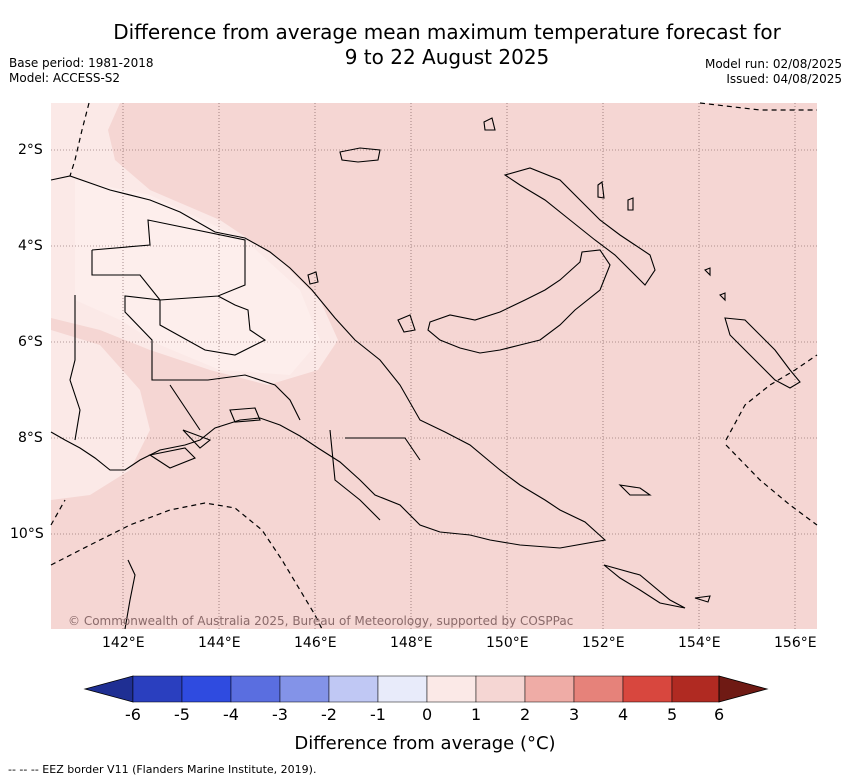 The width and height of the screenshot is (850, 781). Describe the element at coordinates (425, 743) in the screenshot. I see `colorbar-title: Difference from average (°C)` at that location.